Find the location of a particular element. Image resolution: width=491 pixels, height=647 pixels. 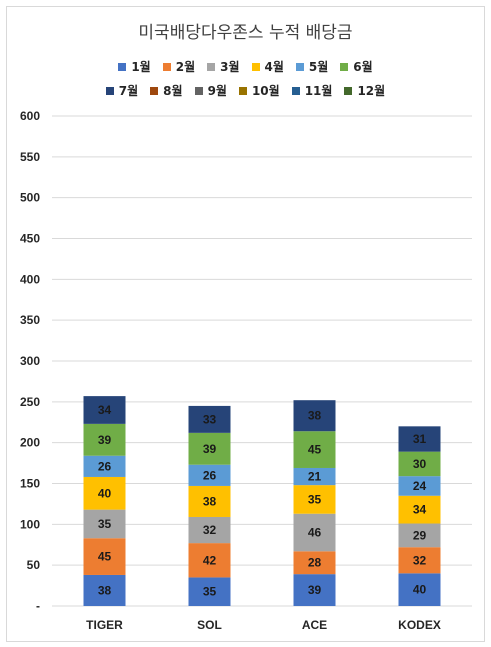

y-tick-label: 550 is located at coordinates (30, 157).